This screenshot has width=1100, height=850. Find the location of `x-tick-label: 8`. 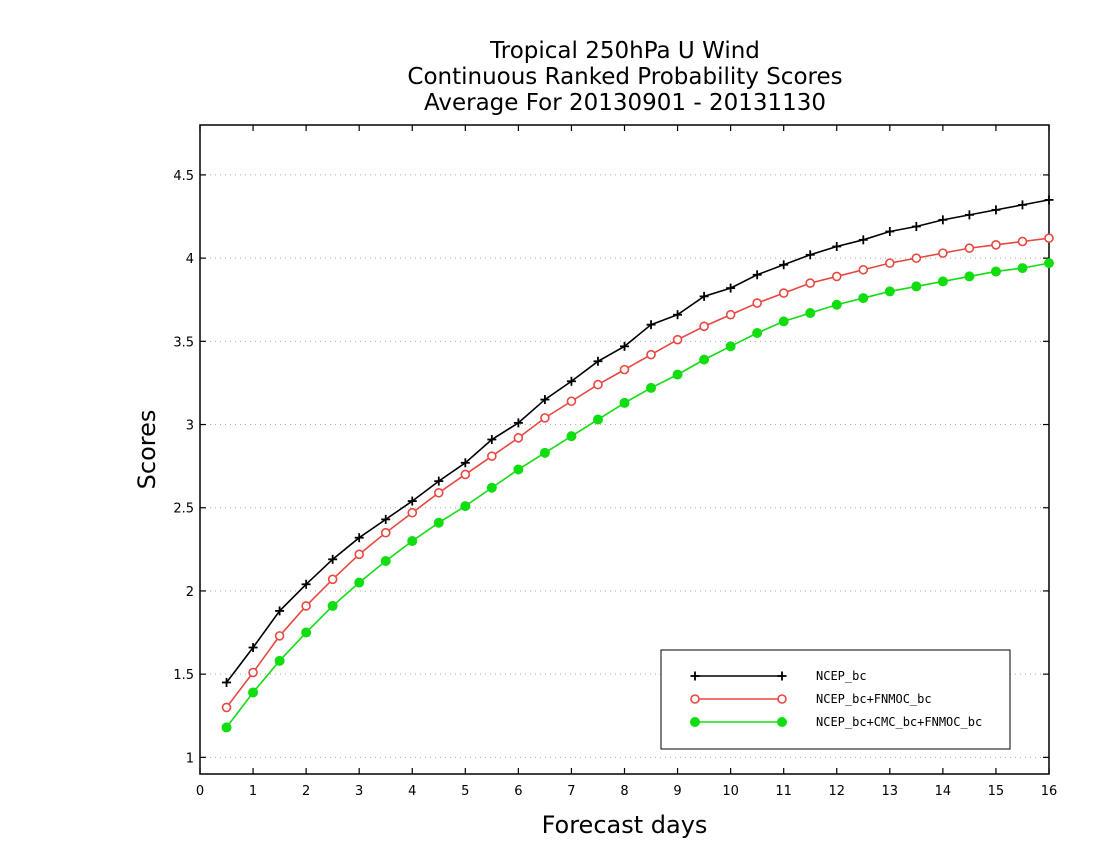

x-tick-label: 8 is located at coordinates (624, 791).